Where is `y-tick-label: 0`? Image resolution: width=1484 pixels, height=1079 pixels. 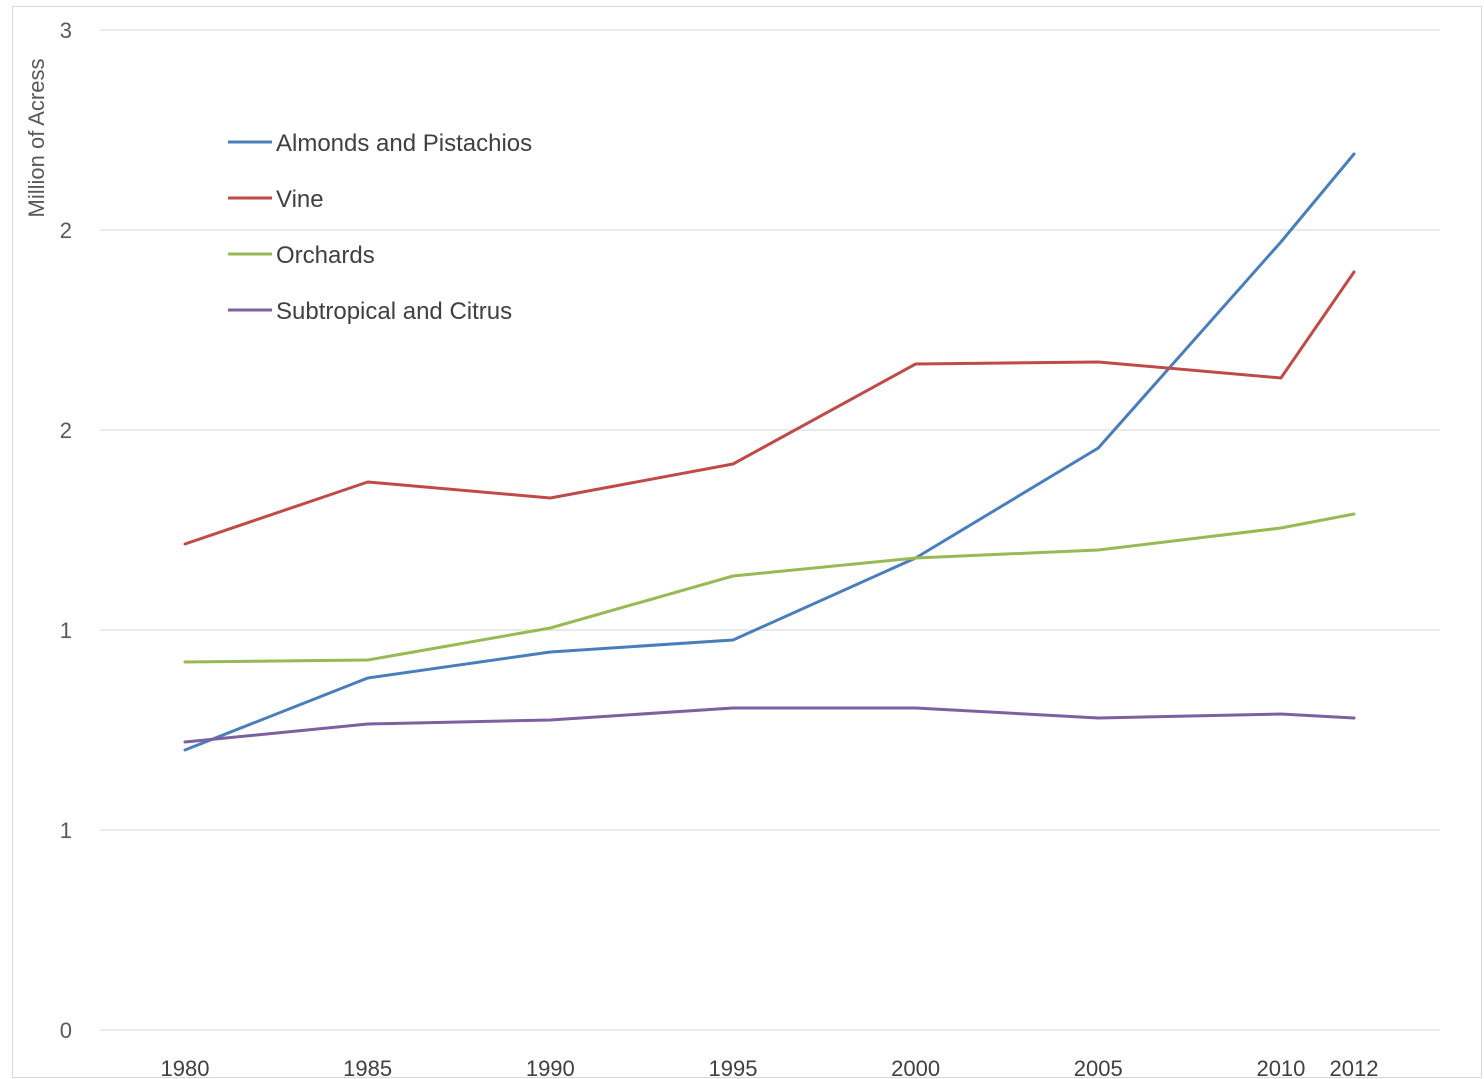 y-tick-label: 0 is located at coordinates (66, 1030).